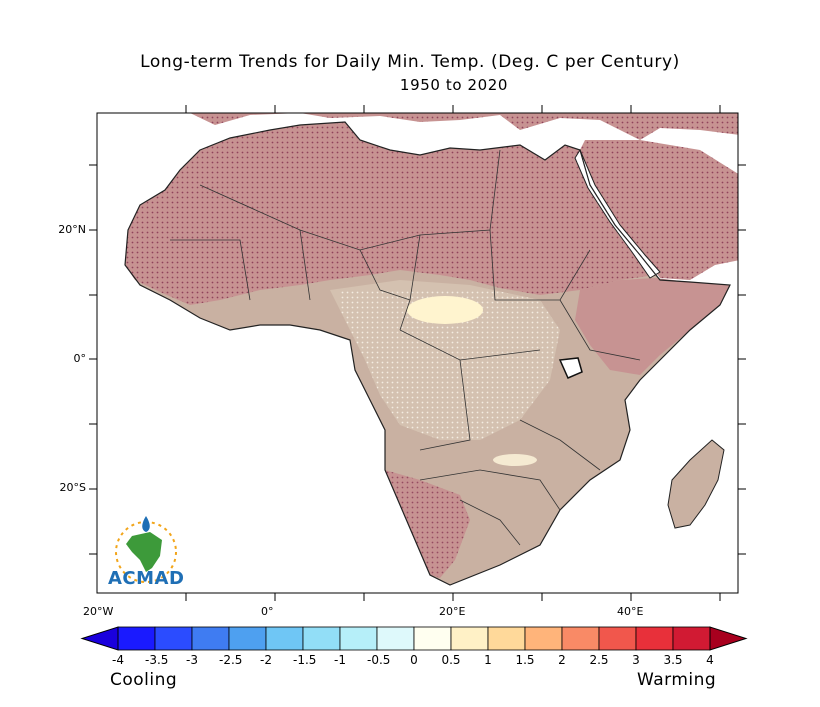  Describe the element at coordinates (445, 310) in the screenshot. I see `pale-anomaly-central` at that location.